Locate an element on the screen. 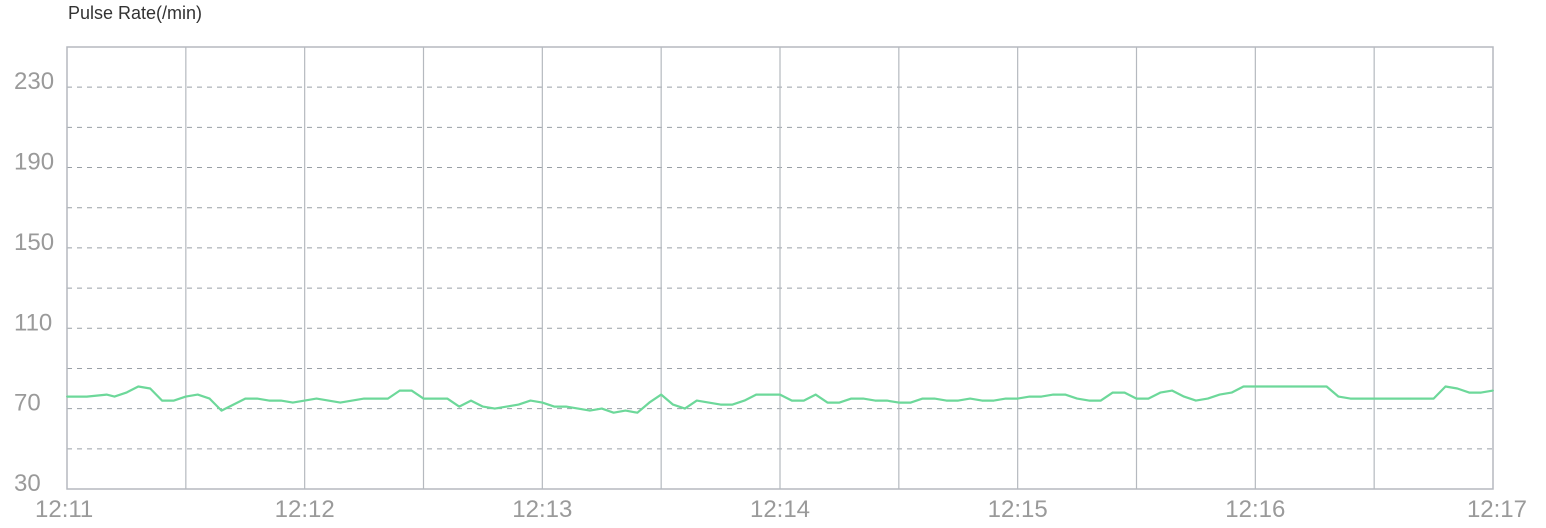 This screenshot has height=528, width=1546. x-tick-labels: 12:11 12:12 12:13 12:14 12:15 12:16 12:17 is located at coordinates (781, 509).